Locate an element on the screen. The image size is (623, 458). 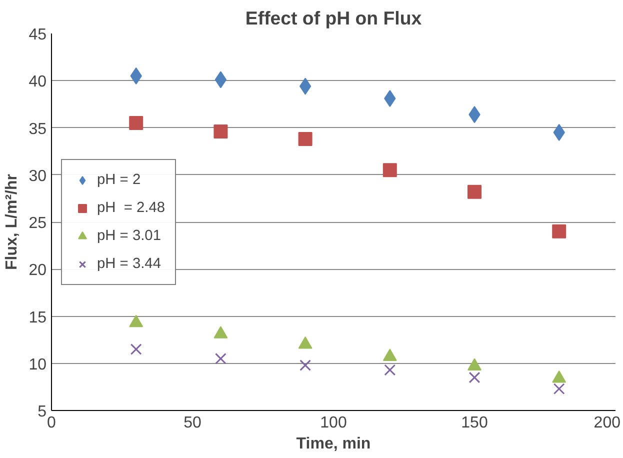
x-tick-label: 0 is located at coordinates (51, 423).